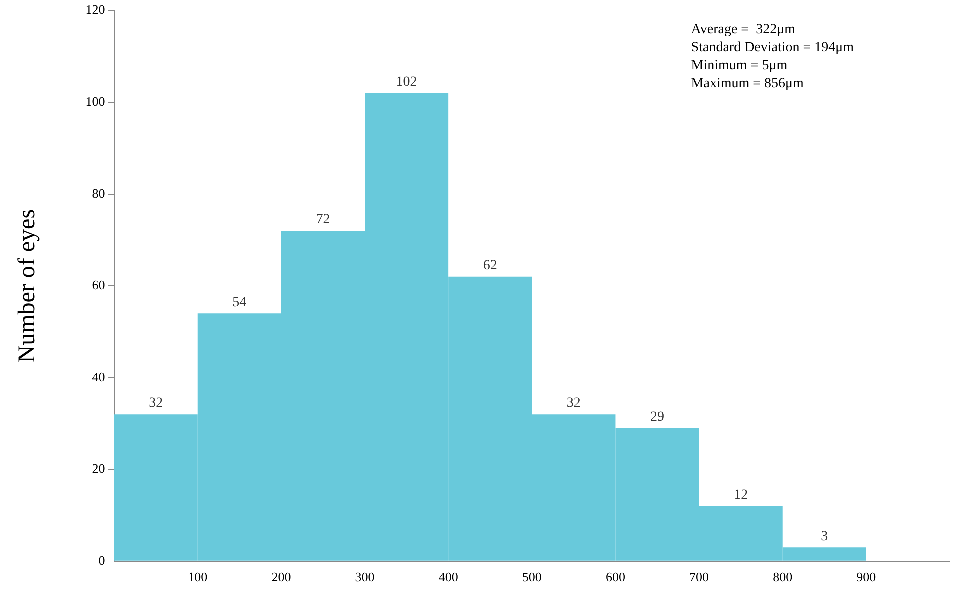 The height and width of the screenshot is (594, 955). What do you see at coordinates (27, 286) in the screenshot?
I see `y-axis-title: Number of eyes` at bounding box center [27, 286].